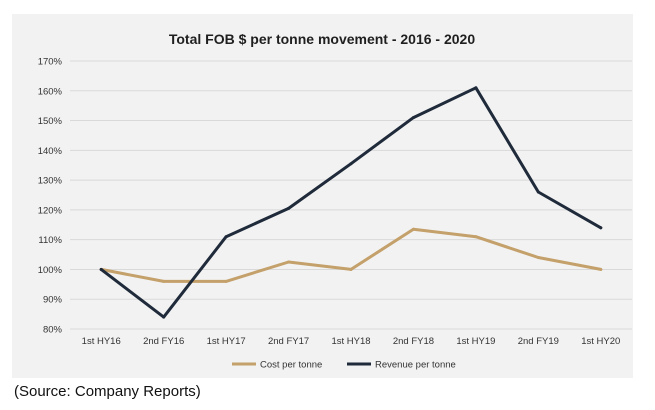  Describe the element at coordinates (50, 181) in the screenshot. I see `y-tick-label: 130%` at that location.